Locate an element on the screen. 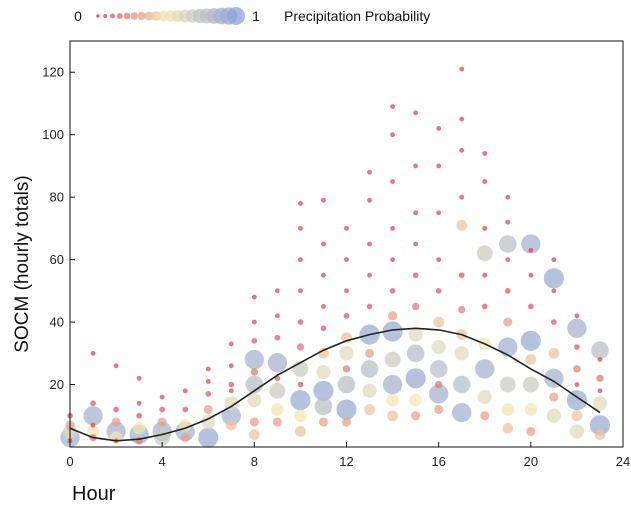 The height and width of the screenshot is (506, 631). y-tick-label: 120 is located at coordinates (53, 72).